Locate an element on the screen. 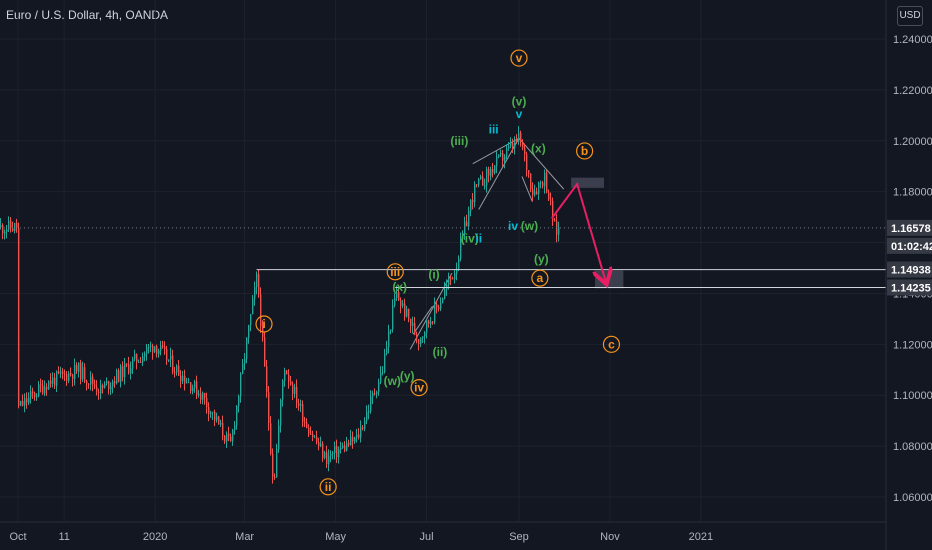 Image resolution: width=932 pixels, height=550 pixels. wave-label-text: (w) is located at coordinates (529, 226).